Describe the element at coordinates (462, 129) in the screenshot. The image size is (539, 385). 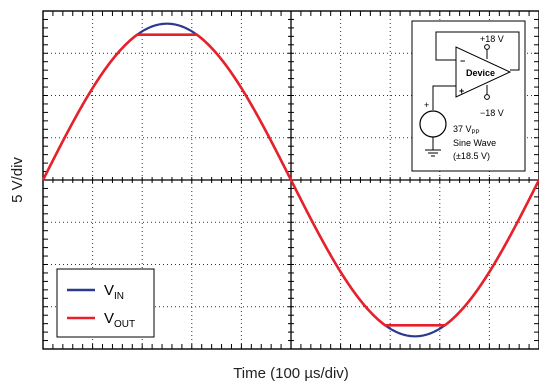
I see `source-amplitude-main: 37 V` at that location.